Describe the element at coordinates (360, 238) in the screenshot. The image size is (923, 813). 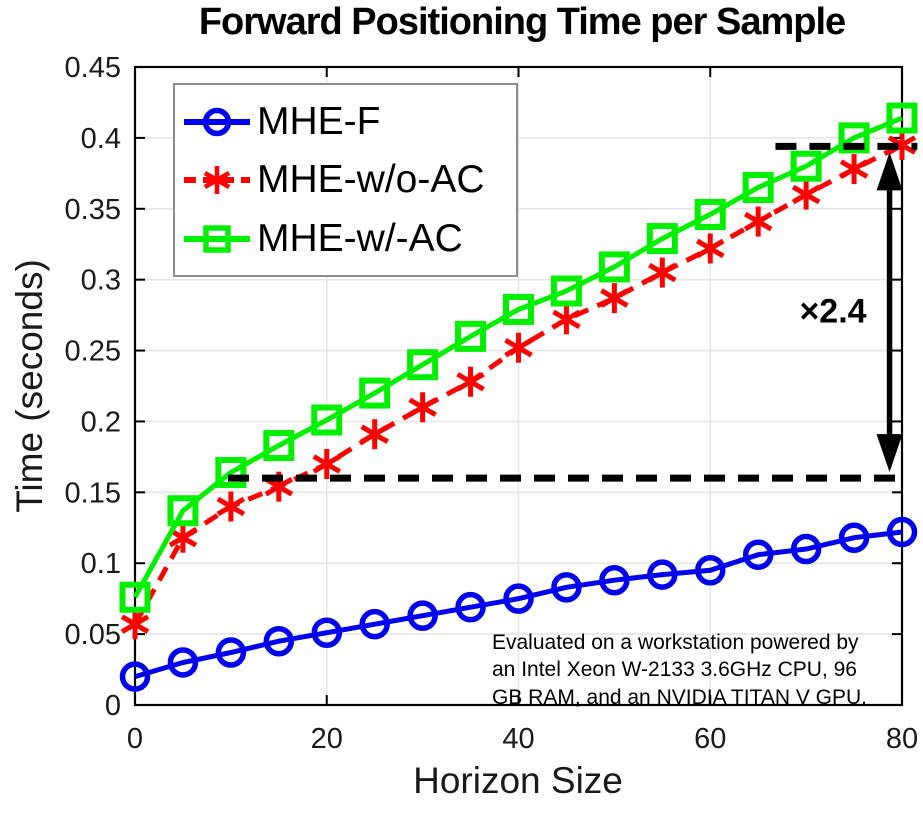
I see `legend-label-mhe-w-ac: MHE-w/-AC` at that location.